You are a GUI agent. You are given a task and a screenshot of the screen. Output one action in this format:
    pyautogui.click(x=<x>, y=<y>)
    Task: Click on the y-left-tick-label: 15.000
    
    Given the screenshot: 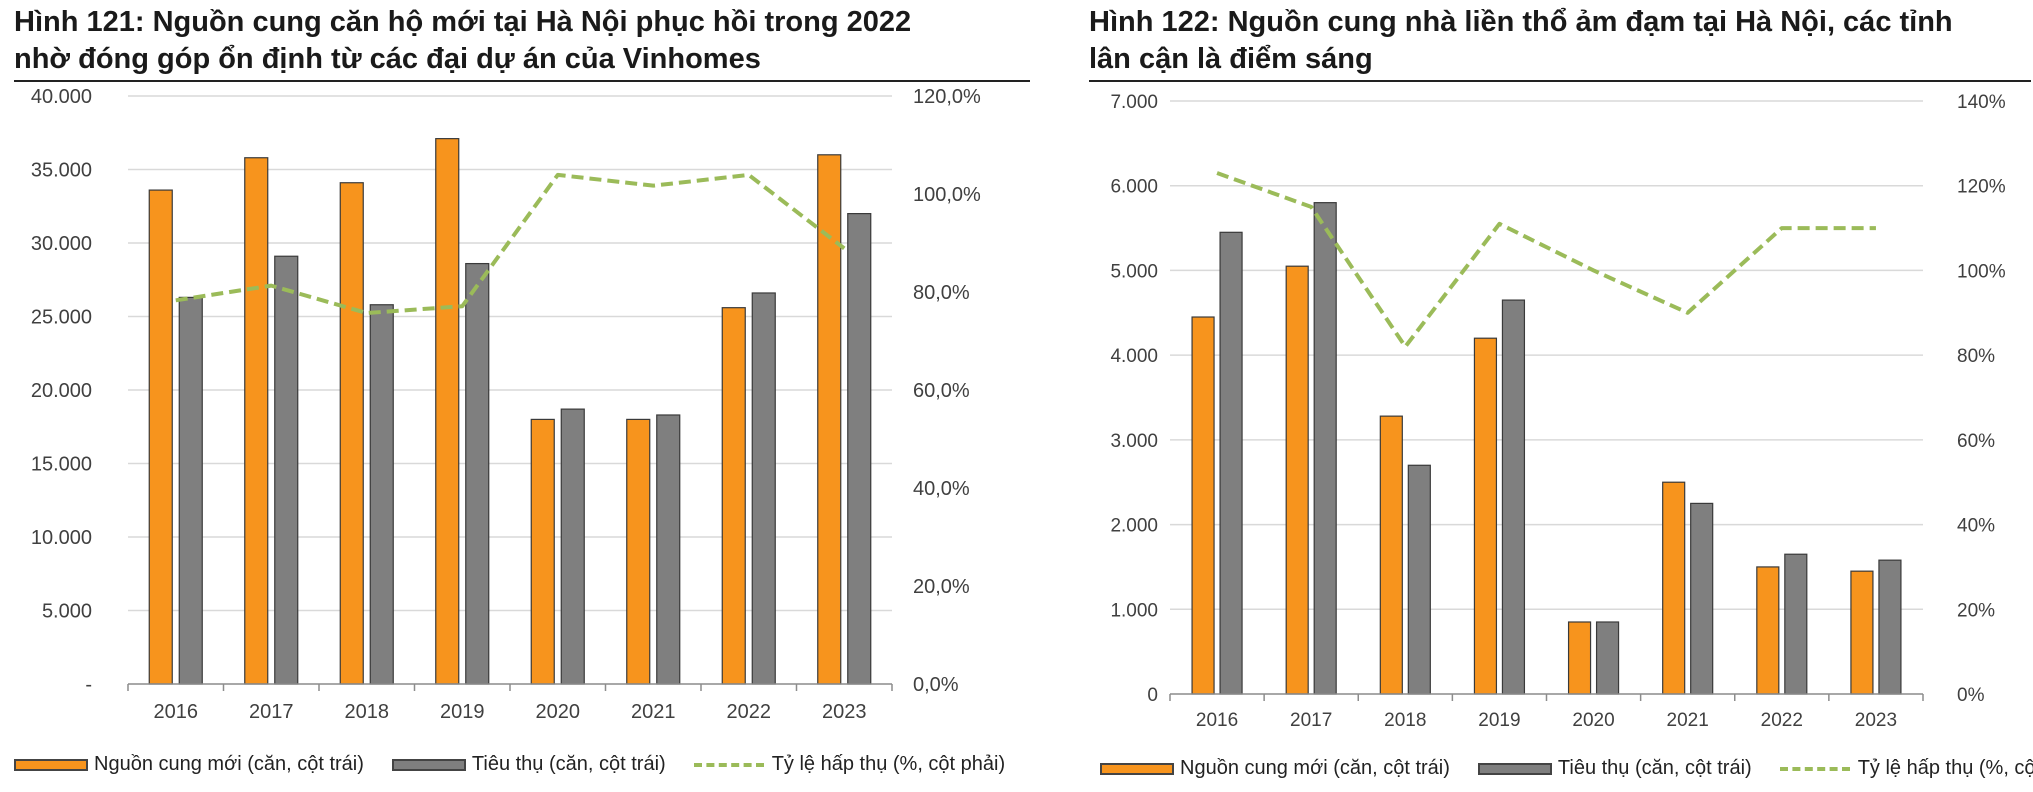 What is the action you would take?
    pyautogui.click(x=61, y=465)
    